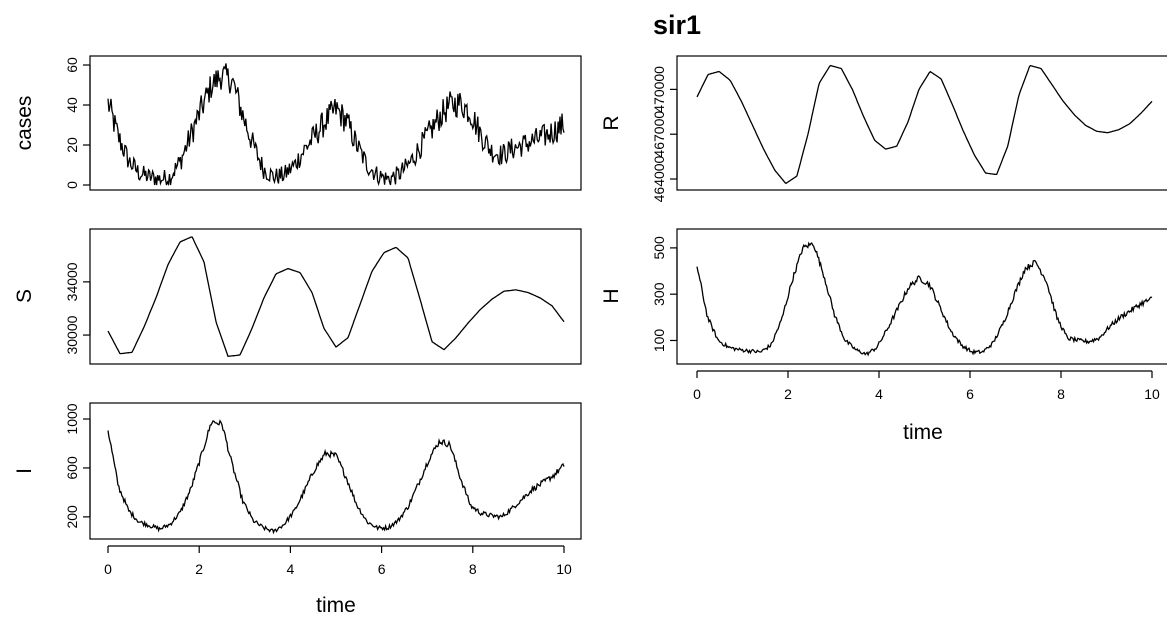 This screenshot has width=1167, height=620. I want to click on ytick-label-H: 100, so click(659, 341).